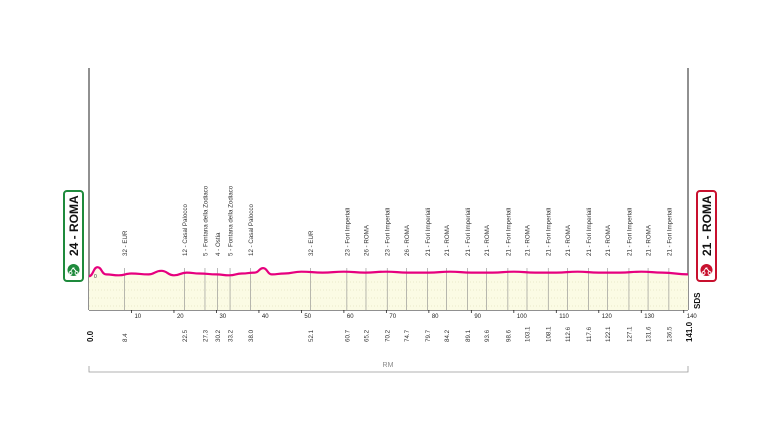  What do you see at coordinates (477, 317) in the screenshot?
I see `x-tick-label: 90` at bounding box center [477, 317].